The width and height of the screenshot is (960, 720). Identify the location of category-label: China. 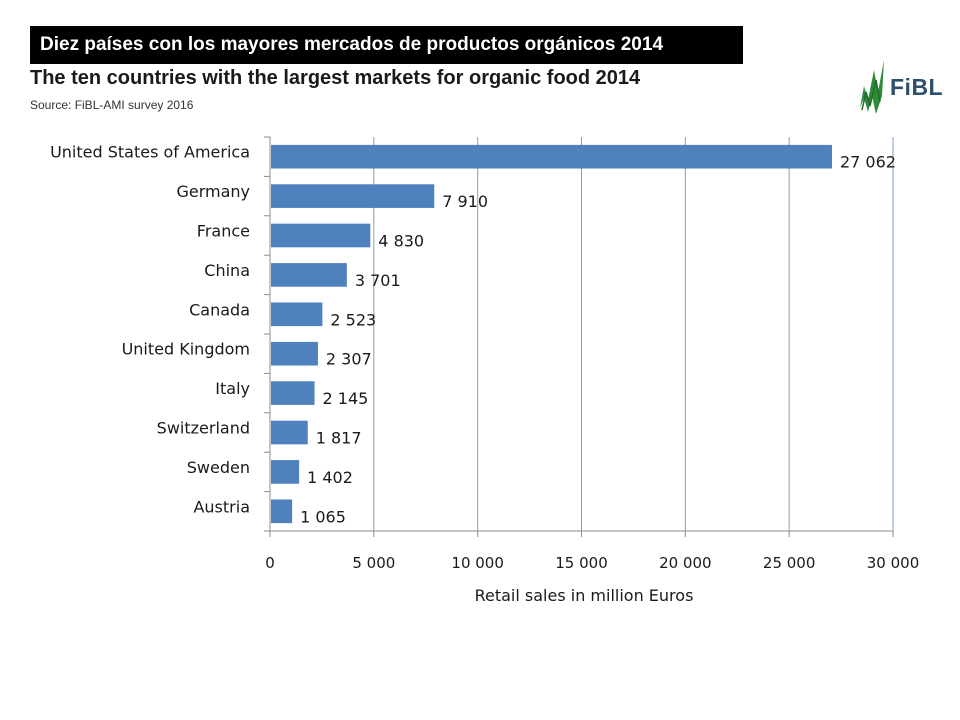
(227, 270).